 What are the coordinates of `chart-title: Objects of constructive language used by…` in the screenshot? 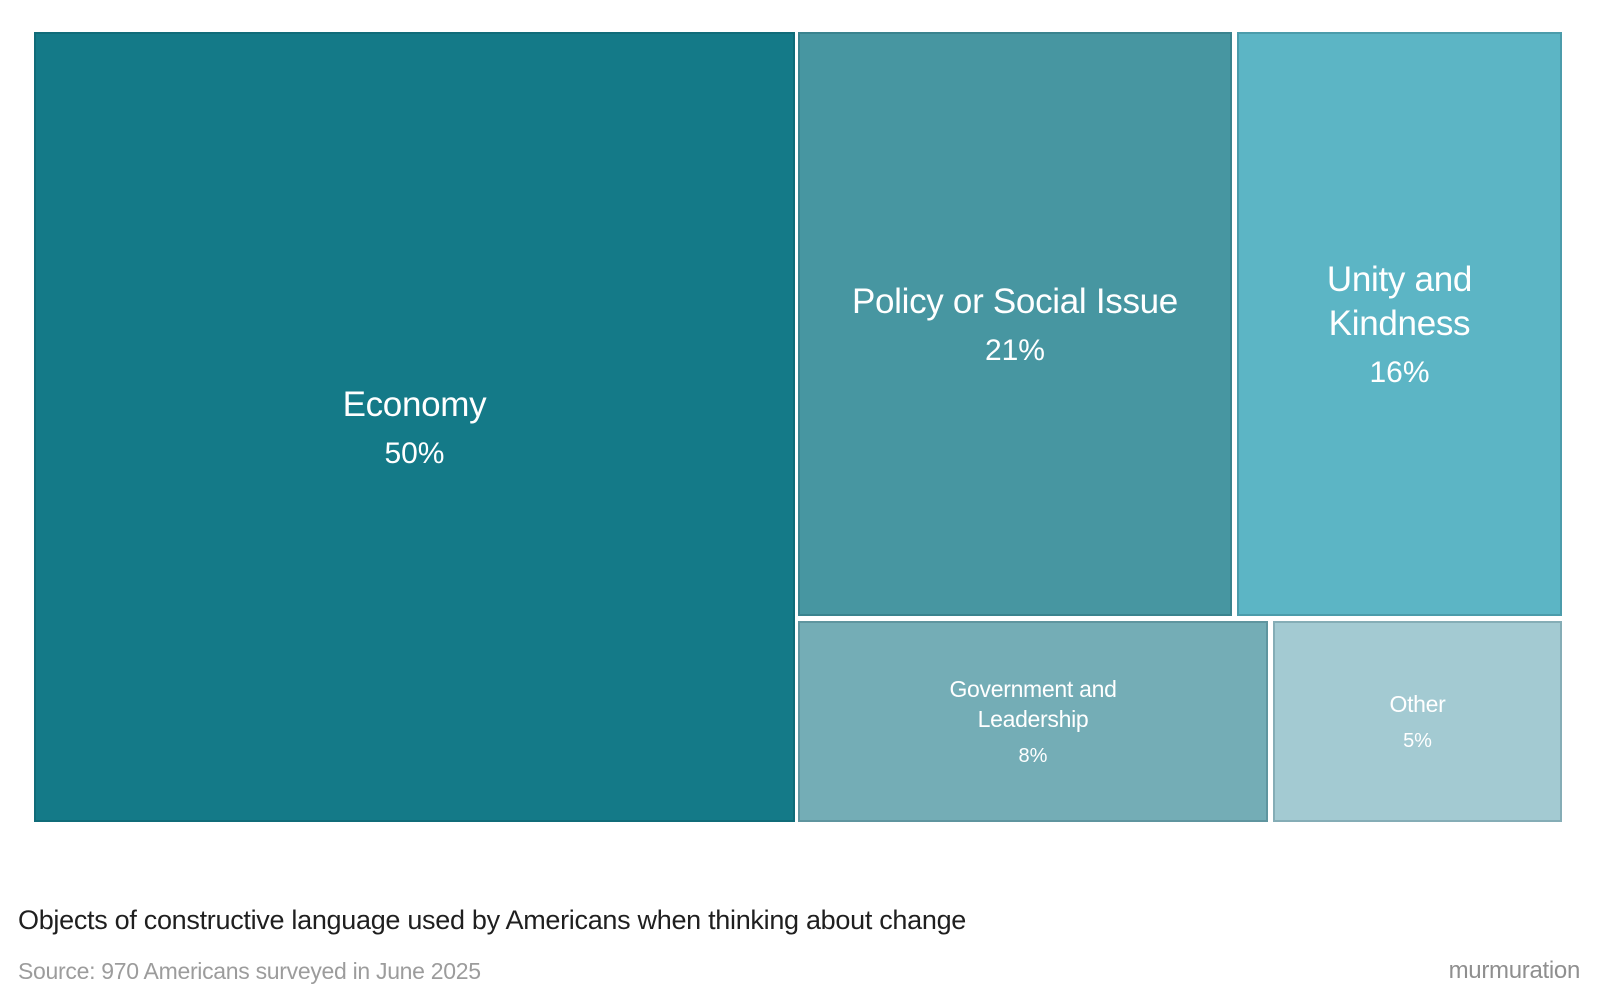 It's located at (492, 920).